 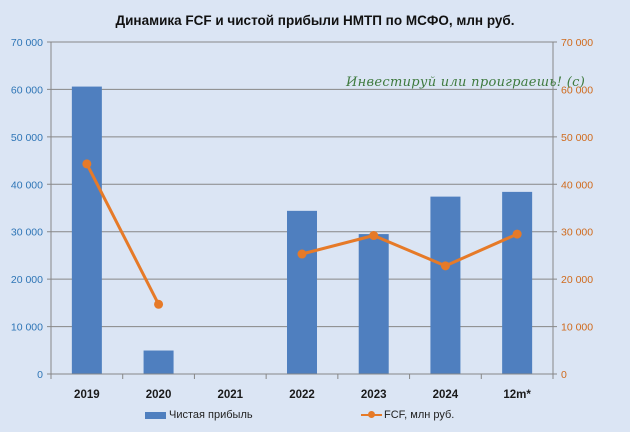 What do you see at coordinates (302, 395) in the screenshot?
I see `x-axis-category-label: 2022` at bounding box center [302, 395].